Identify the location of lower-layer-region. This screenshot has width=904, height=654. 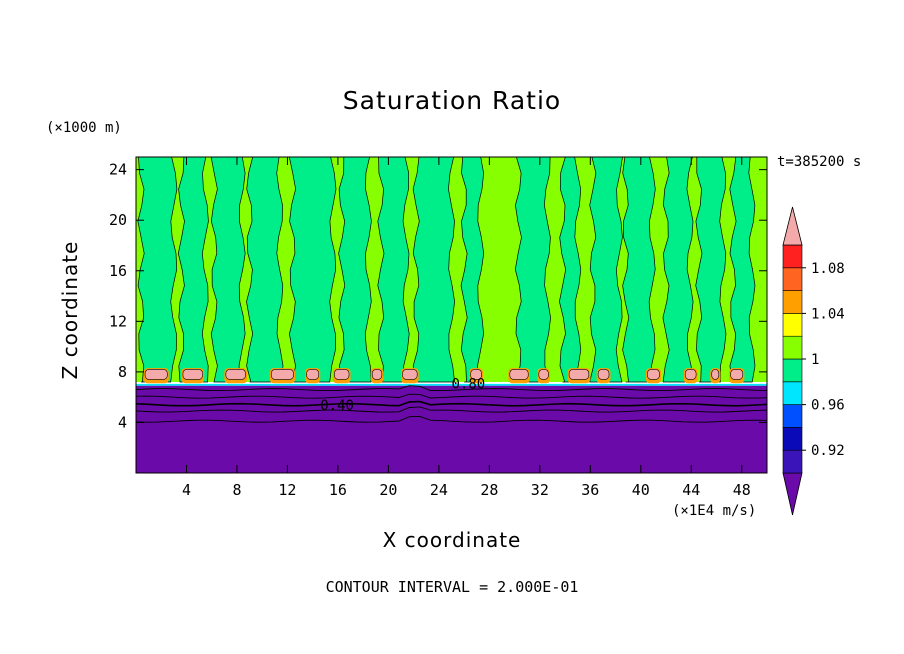
(451, 429).